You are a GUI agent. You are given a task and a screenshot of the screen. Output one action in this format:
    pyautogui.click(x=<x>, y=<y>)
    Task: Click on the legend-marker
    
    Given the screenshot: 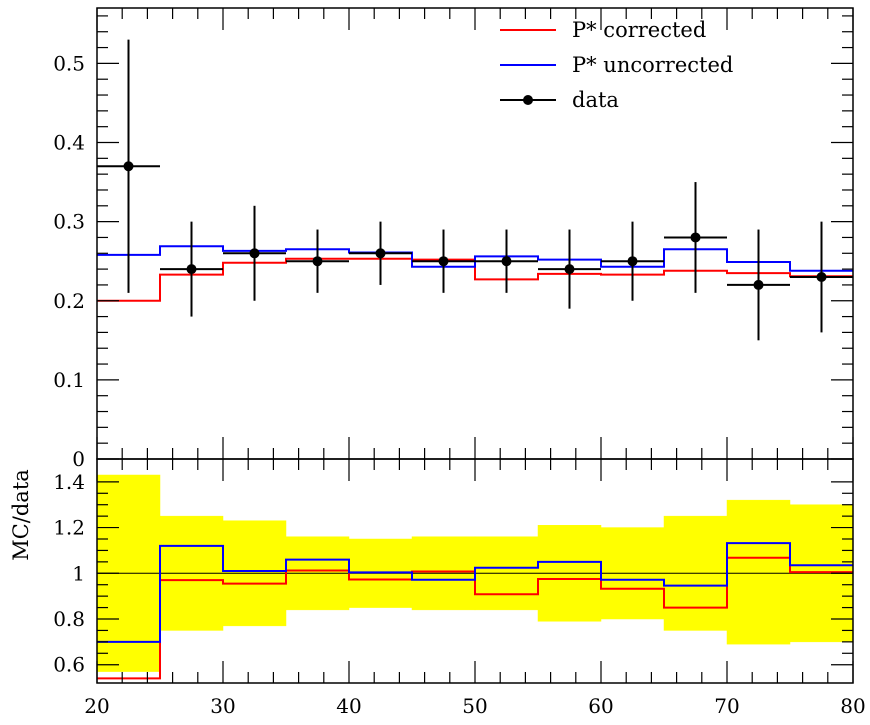 What is the action you would take?
    pyautogui.click(x=528, y=100)
    